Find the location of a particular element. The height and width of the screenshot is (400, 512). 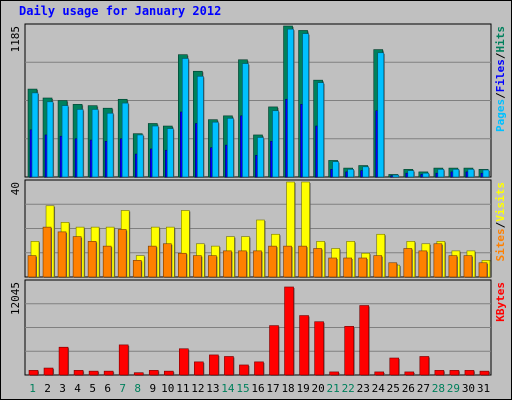

x-tick-label-day-17: 17 is located at coordinates (272, 388).